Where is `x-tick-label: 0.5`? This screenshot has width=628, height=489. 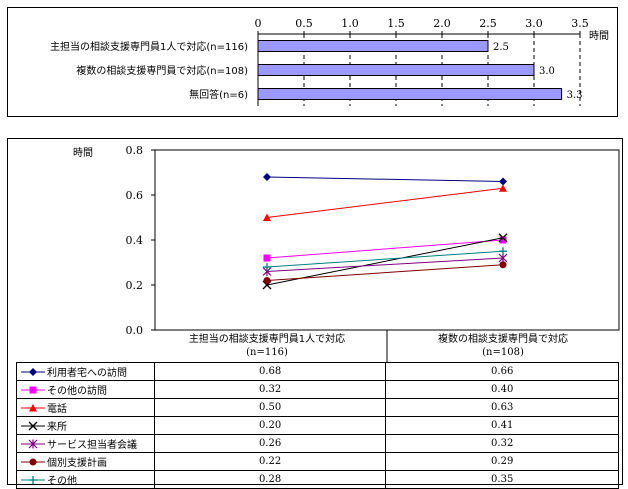
x-tick-label: 0.5 is located at coordinates (304, 23).